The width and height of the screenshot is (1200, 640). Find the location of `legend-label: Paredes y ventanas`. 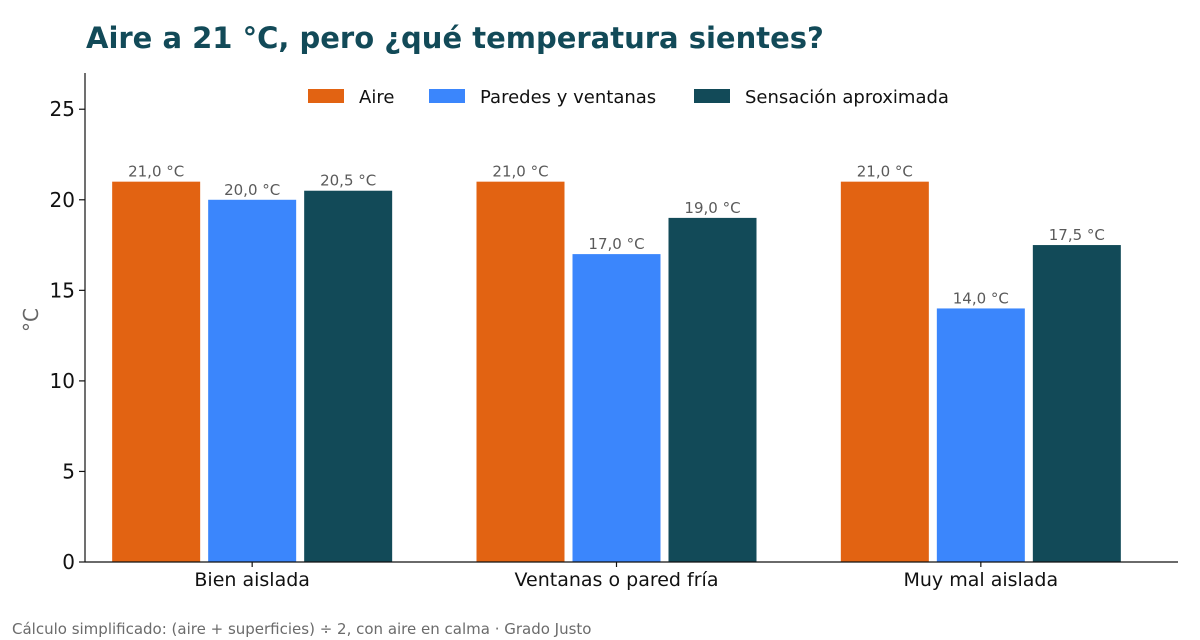

legend-label: Paredes y ventanas is located at coordinates (568, 97).